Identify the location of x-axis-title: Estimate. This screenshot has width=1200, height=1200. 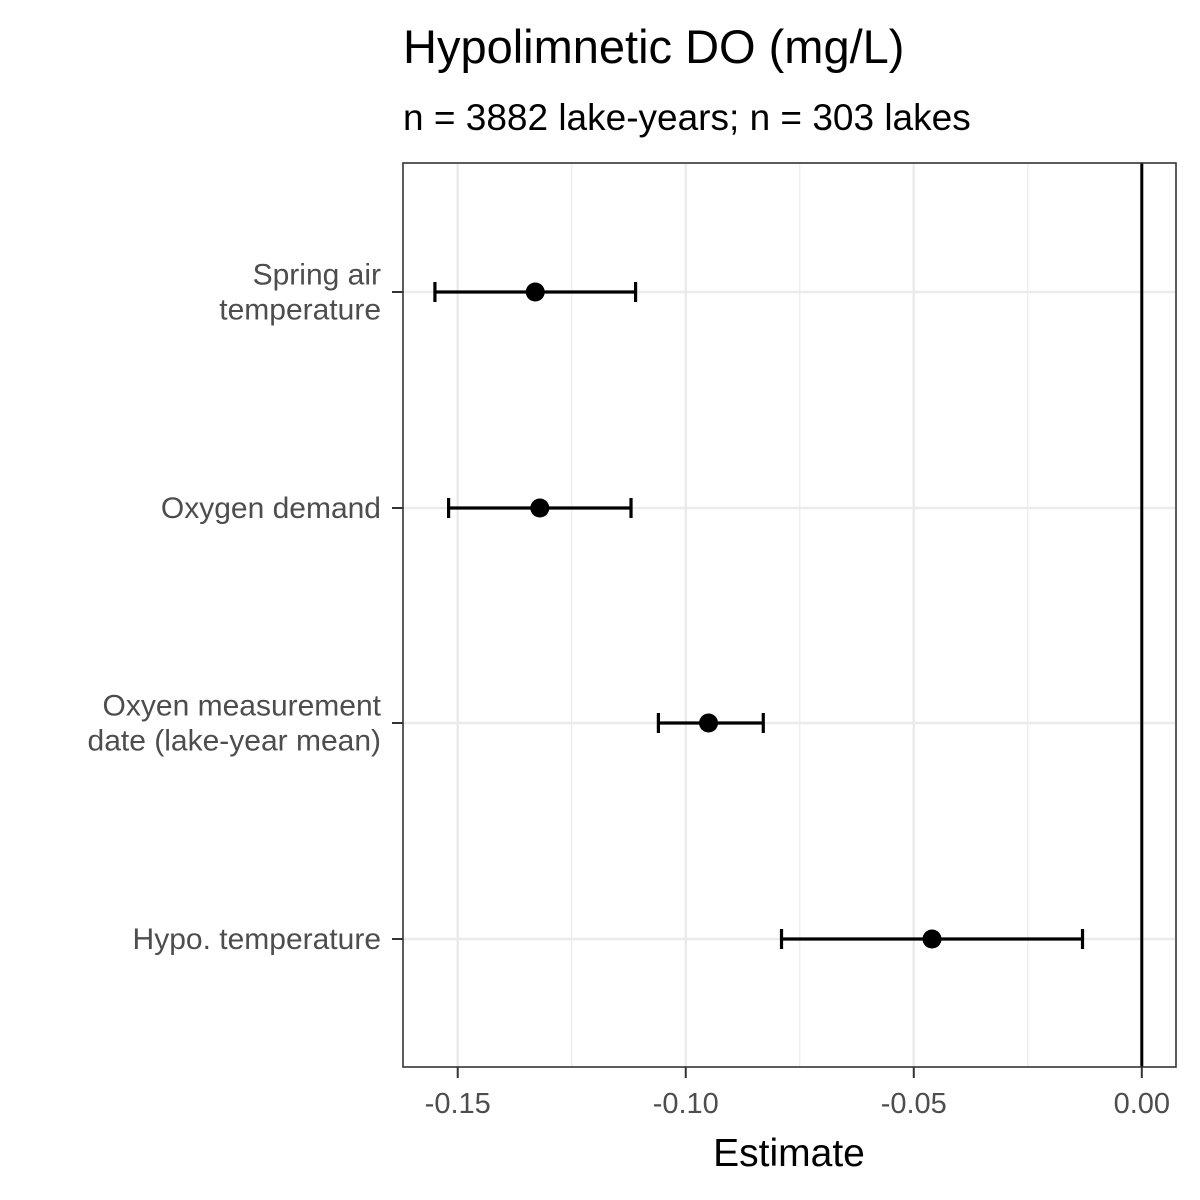
(789, 1153).